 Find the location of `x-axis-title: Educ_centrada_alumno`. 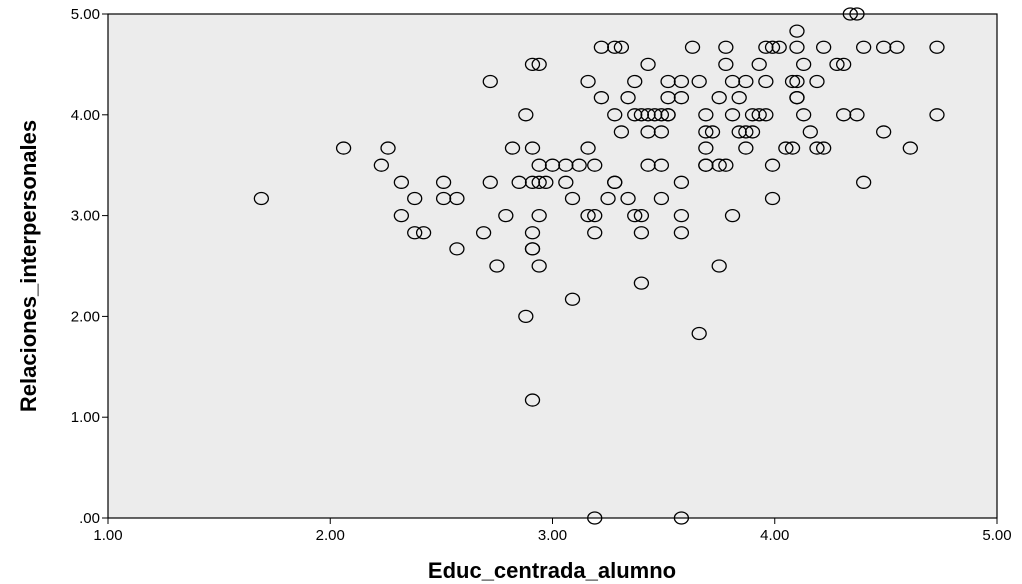

x-axis-title: Educ_centrada_alumno is located at coordinates (552, 570).